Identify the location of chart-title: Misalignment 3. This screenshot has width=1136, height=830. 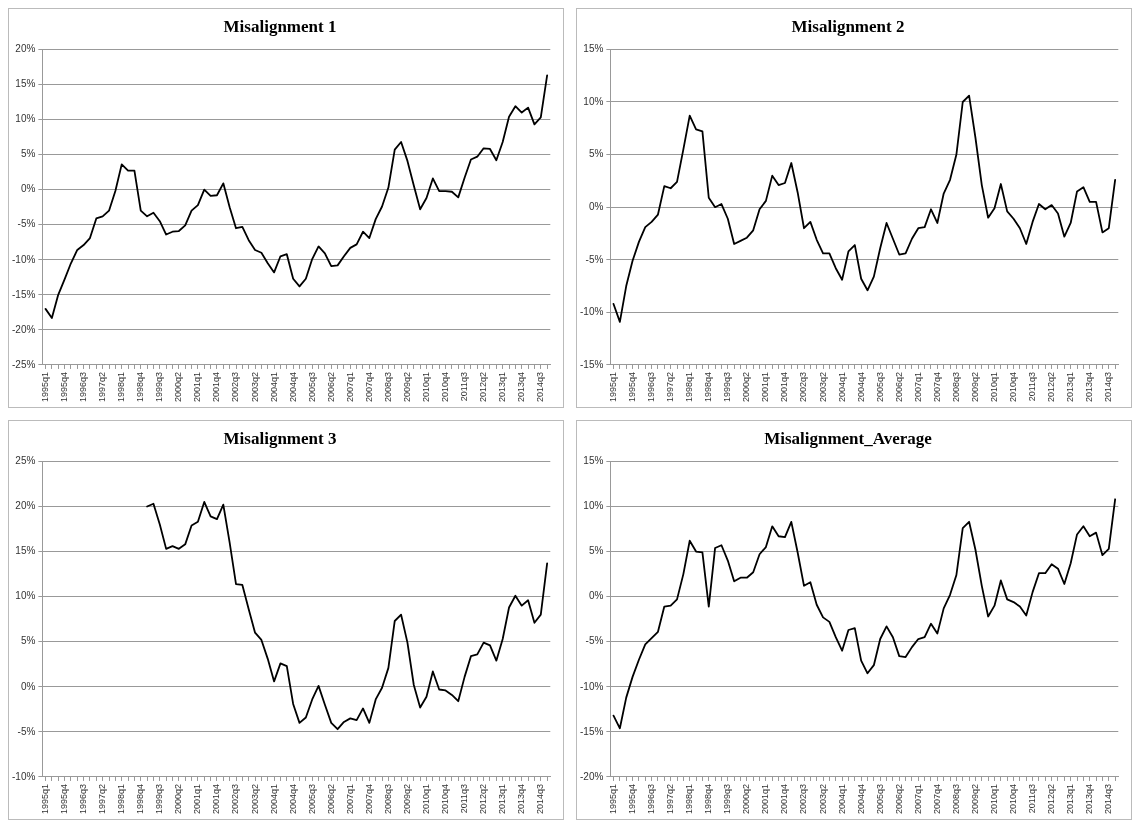
(280, 438).